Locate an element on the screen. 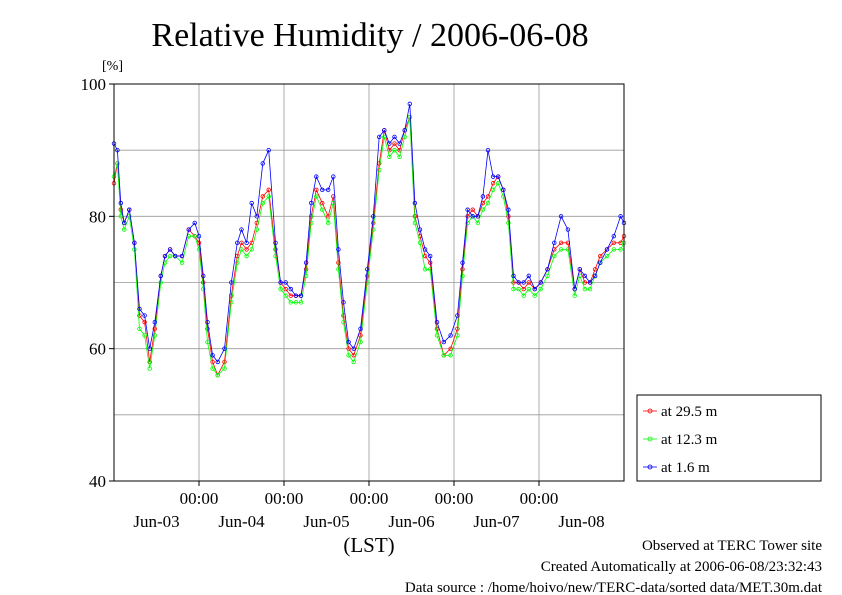 This screenshot has width=842, height=595. footer-site: Observed at TERC Tower site is located at coordinates (732, 546).